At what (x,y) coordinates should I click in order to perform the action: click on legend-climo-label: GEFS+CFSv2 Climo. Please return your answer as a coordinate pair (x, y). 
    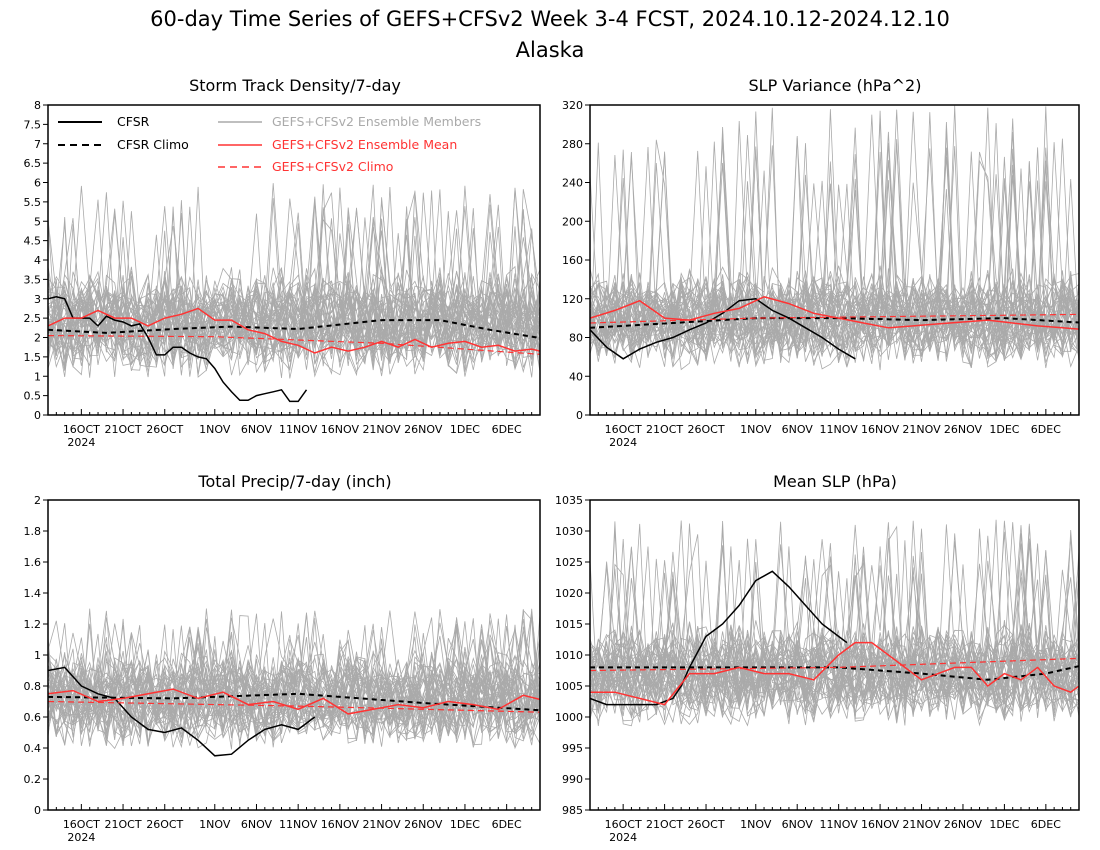
    Looking at the image, I should click on (332, 166).